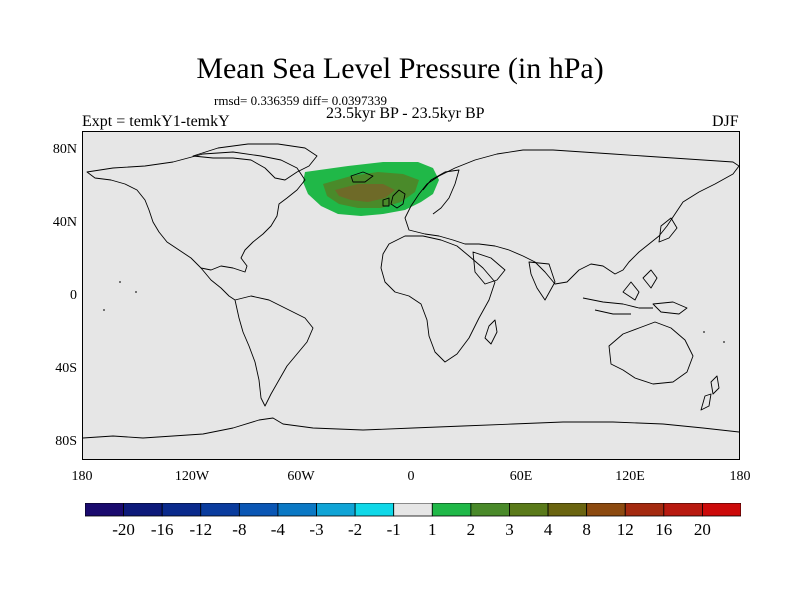 The width and height of the screenshot is (800, 600). Describe the element at coordinates (668, 230) in the screenshot. I see `coast-japan` at that location.